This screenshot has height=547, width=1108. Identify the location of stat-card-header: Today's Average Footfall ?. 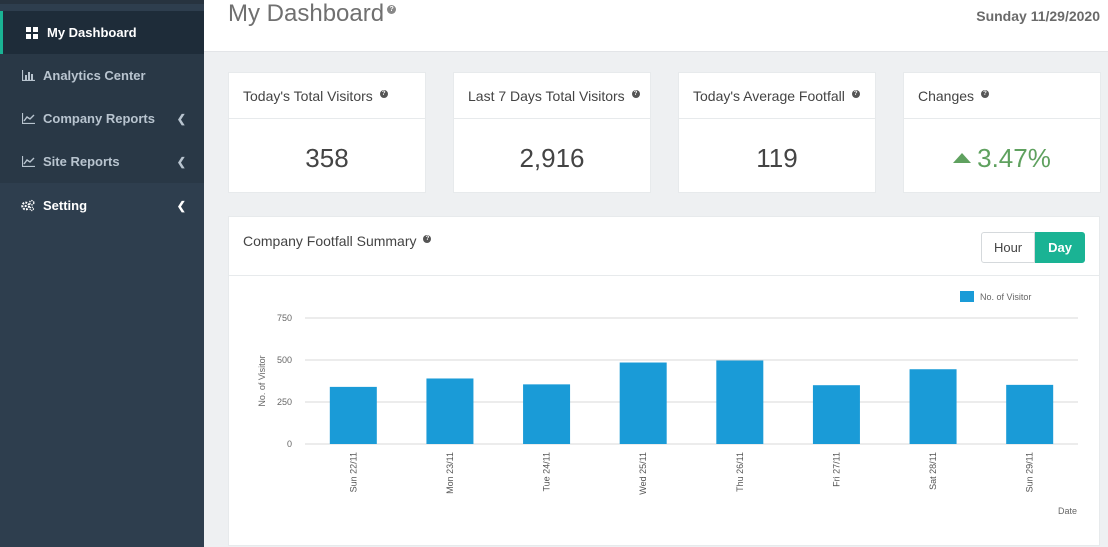
(777, 96).